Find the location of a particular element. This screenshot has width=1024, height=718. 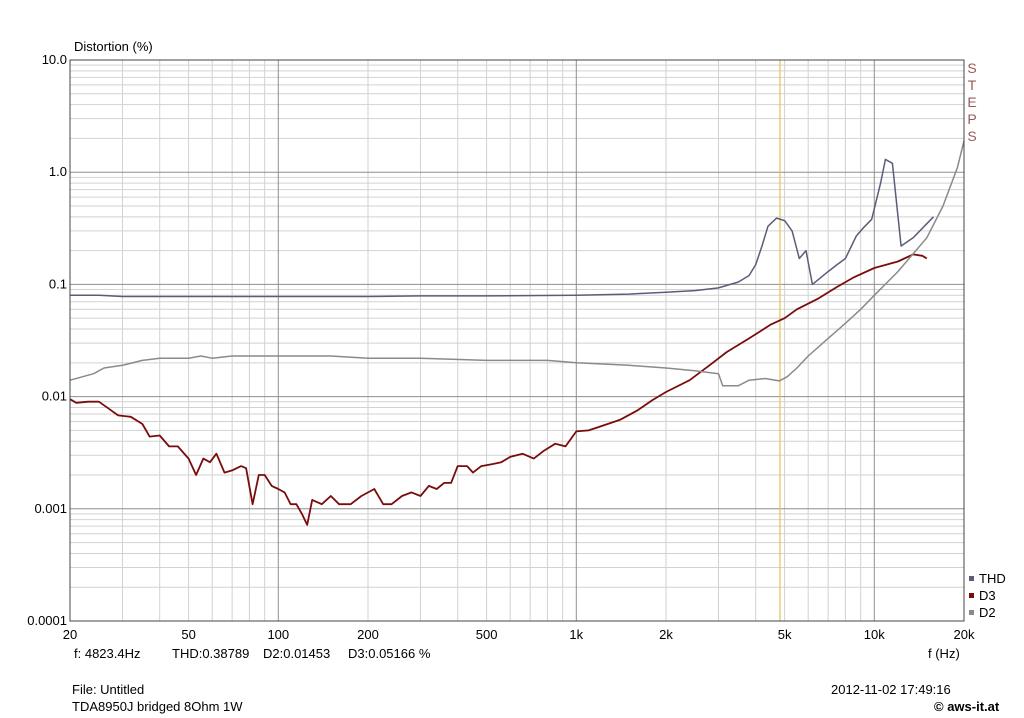

x-tick-label: 50 is located at coordinates (188, 634).